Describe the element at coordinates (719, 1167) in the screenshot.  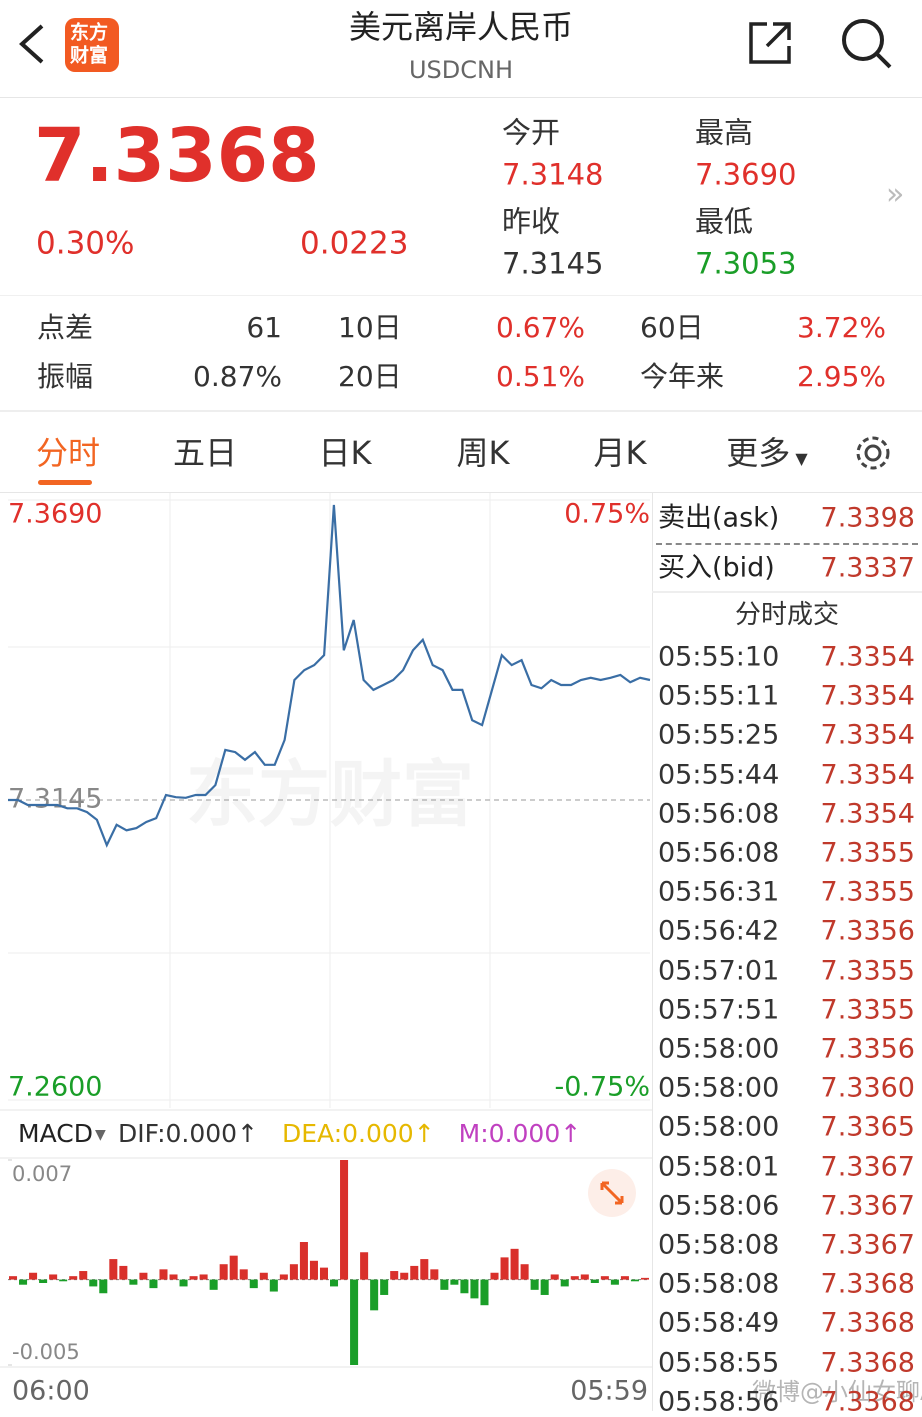
I see `trade-time: 05:58:01` at that location.